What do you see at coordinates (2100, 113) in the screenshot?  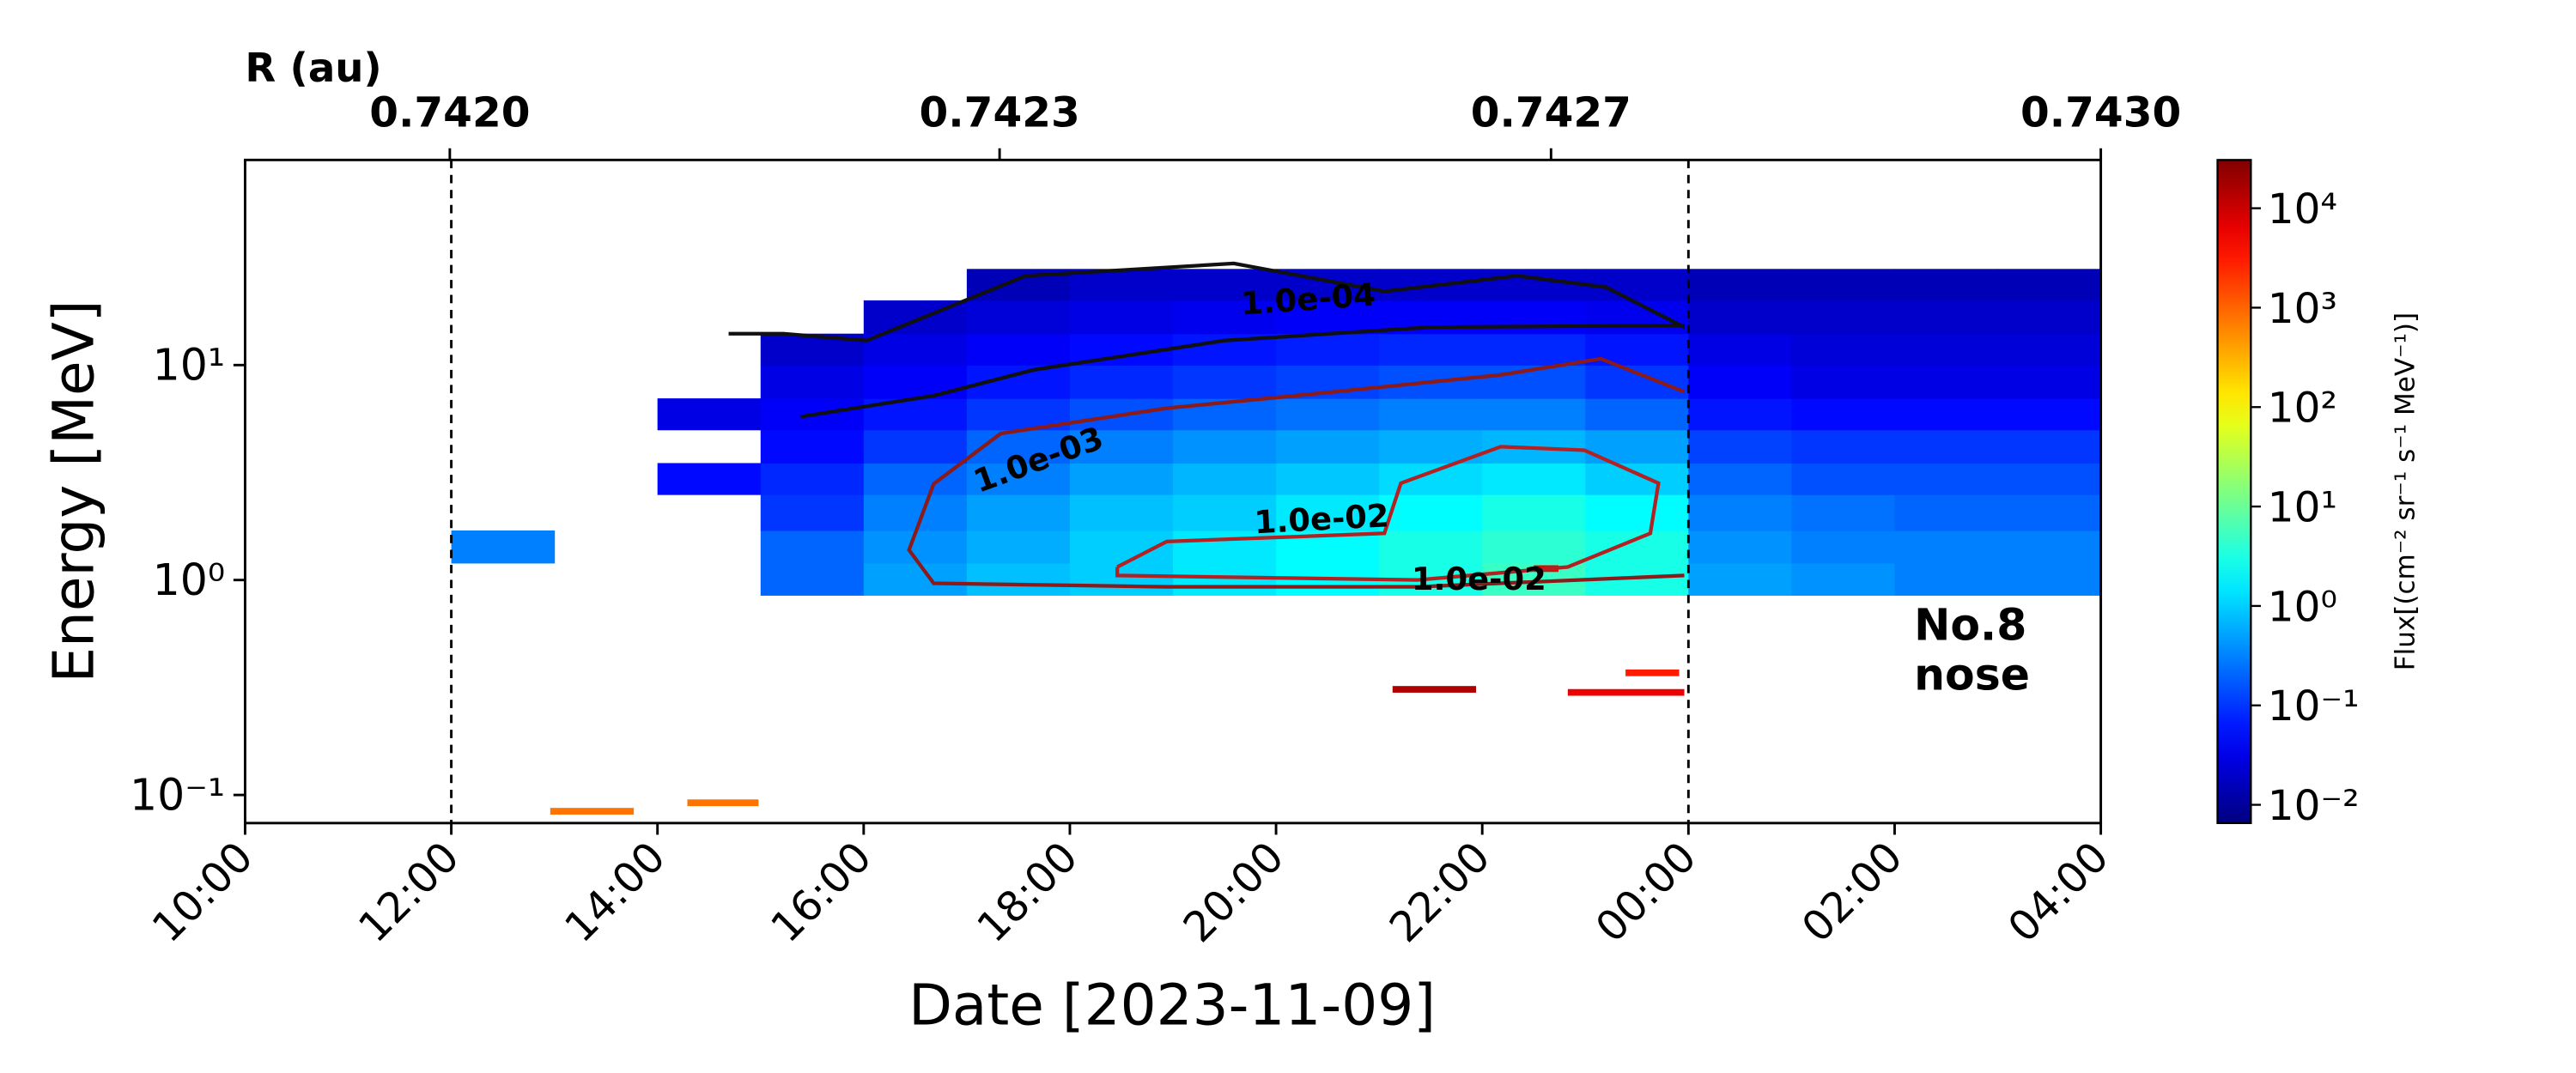 I see `top-tick-label: 0.7430` at bounding box center [2100, 113].